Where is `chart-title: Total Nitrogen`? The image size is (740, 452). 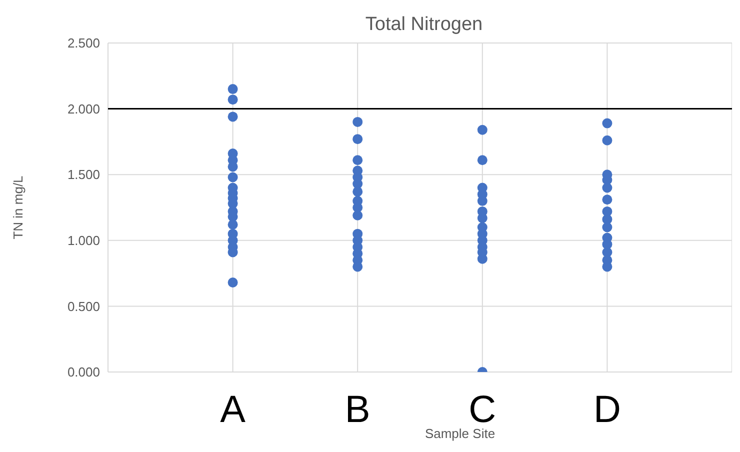
chart-title: Total Nitrogen is located at coordinates (424, 24).